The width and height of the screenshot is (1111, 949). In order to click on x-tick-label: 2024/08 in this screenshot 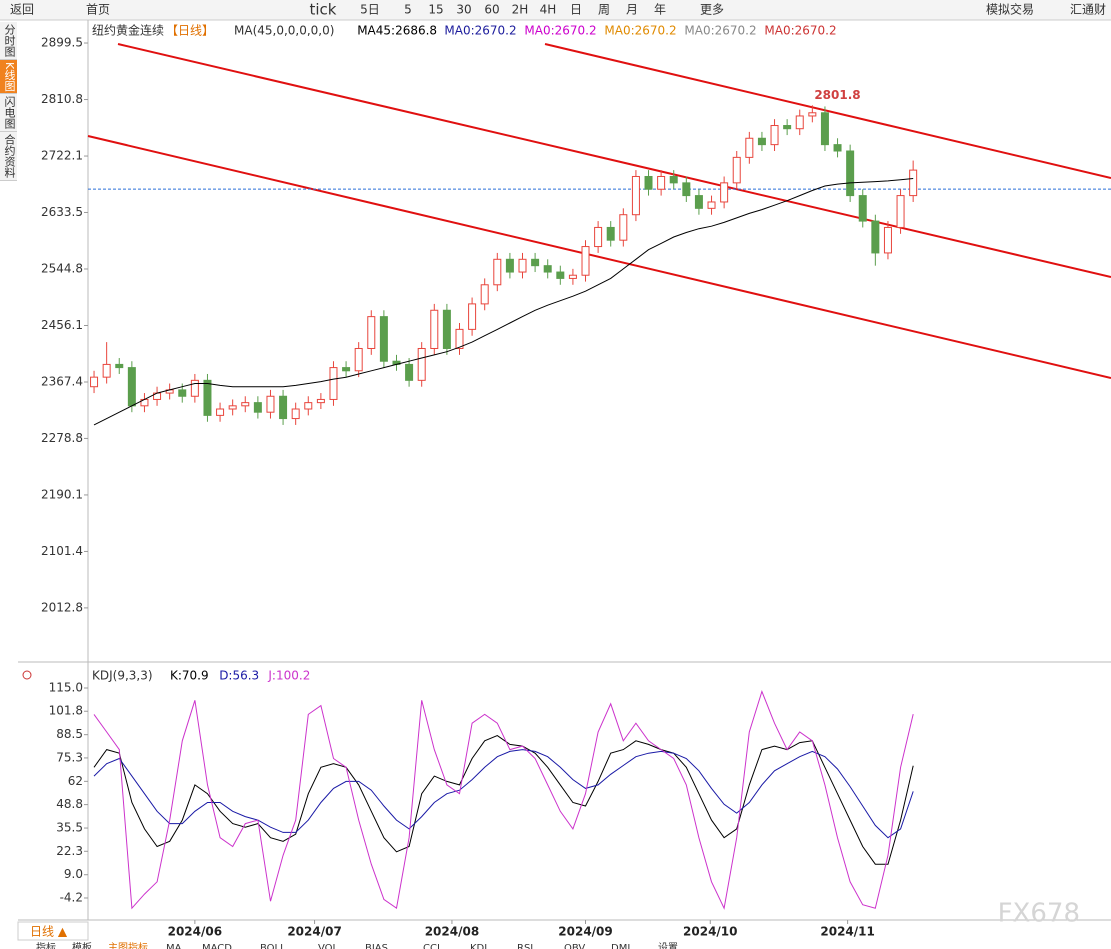, I will do `click(452, 932)`.